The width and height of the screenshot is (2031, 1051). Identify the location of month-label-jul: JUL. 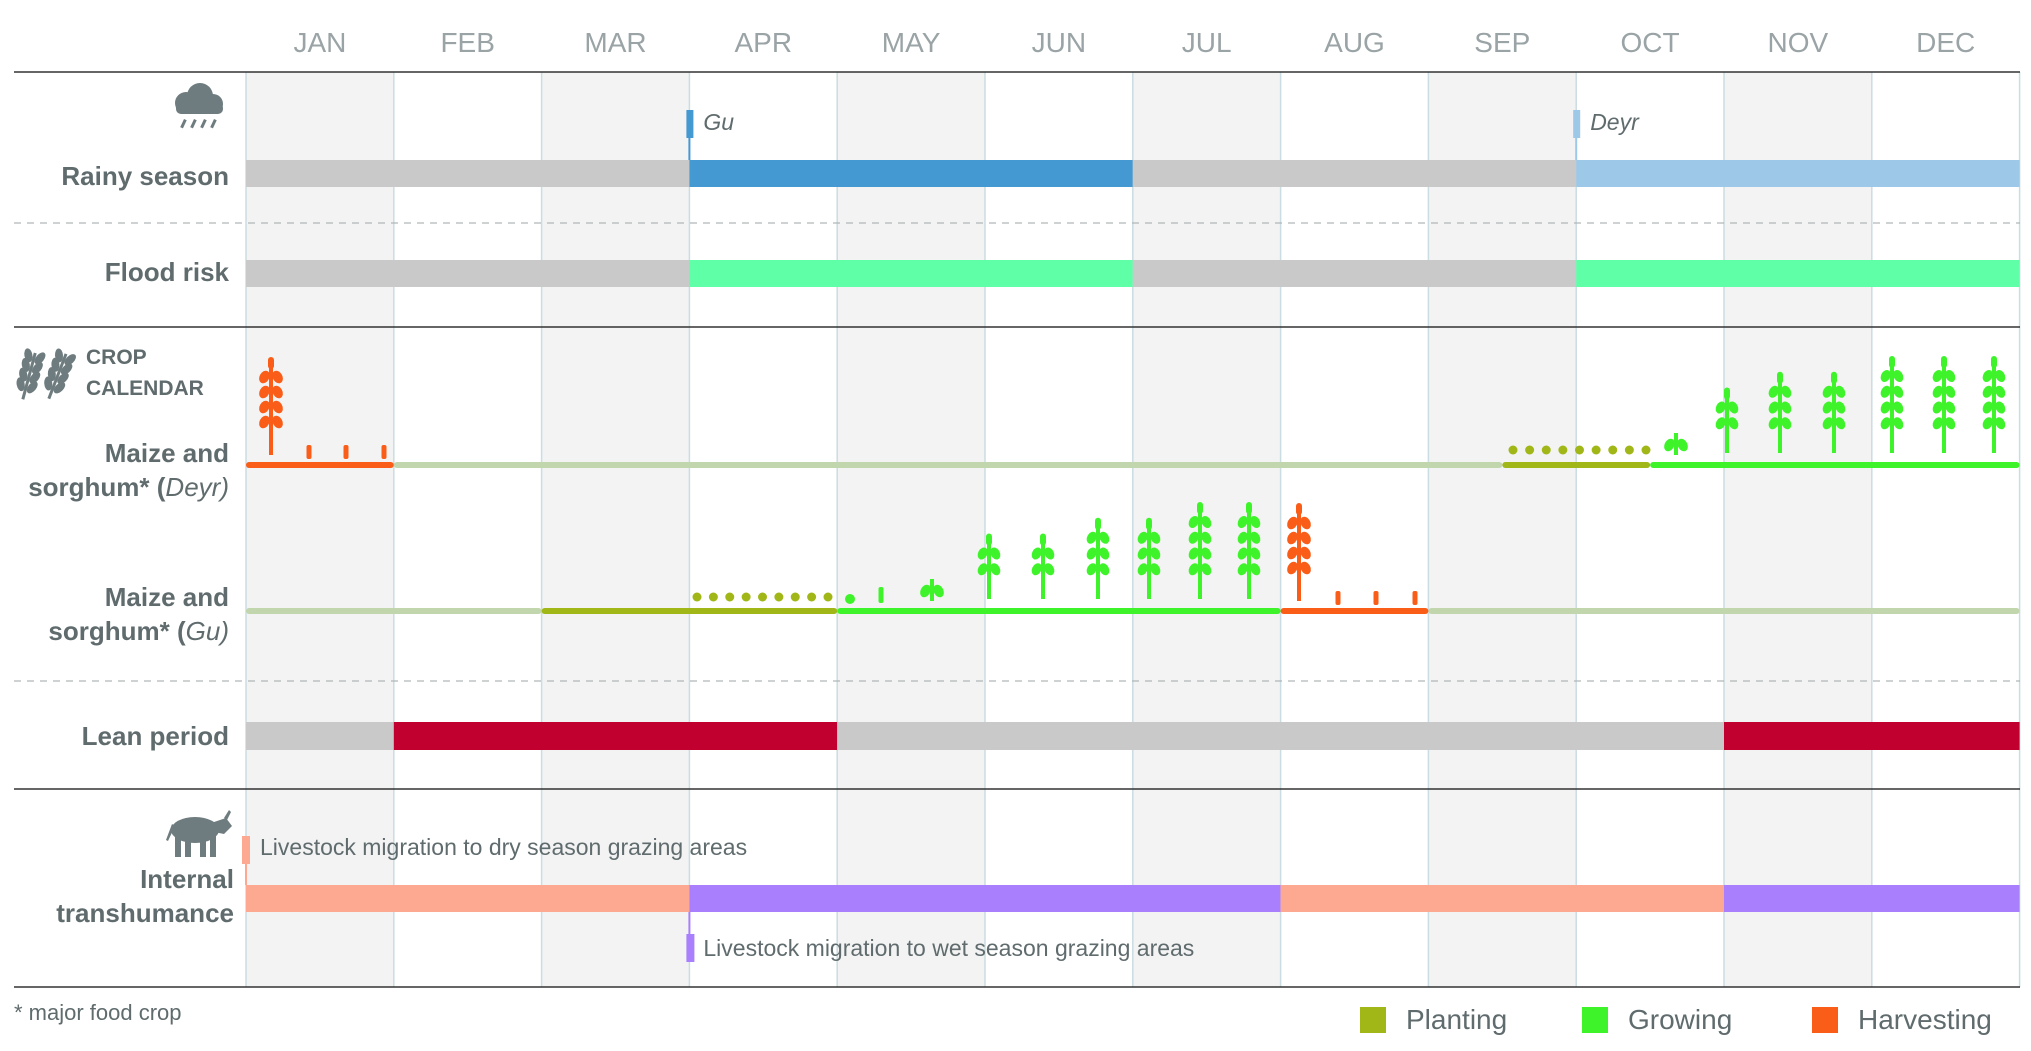
(1207, 42).